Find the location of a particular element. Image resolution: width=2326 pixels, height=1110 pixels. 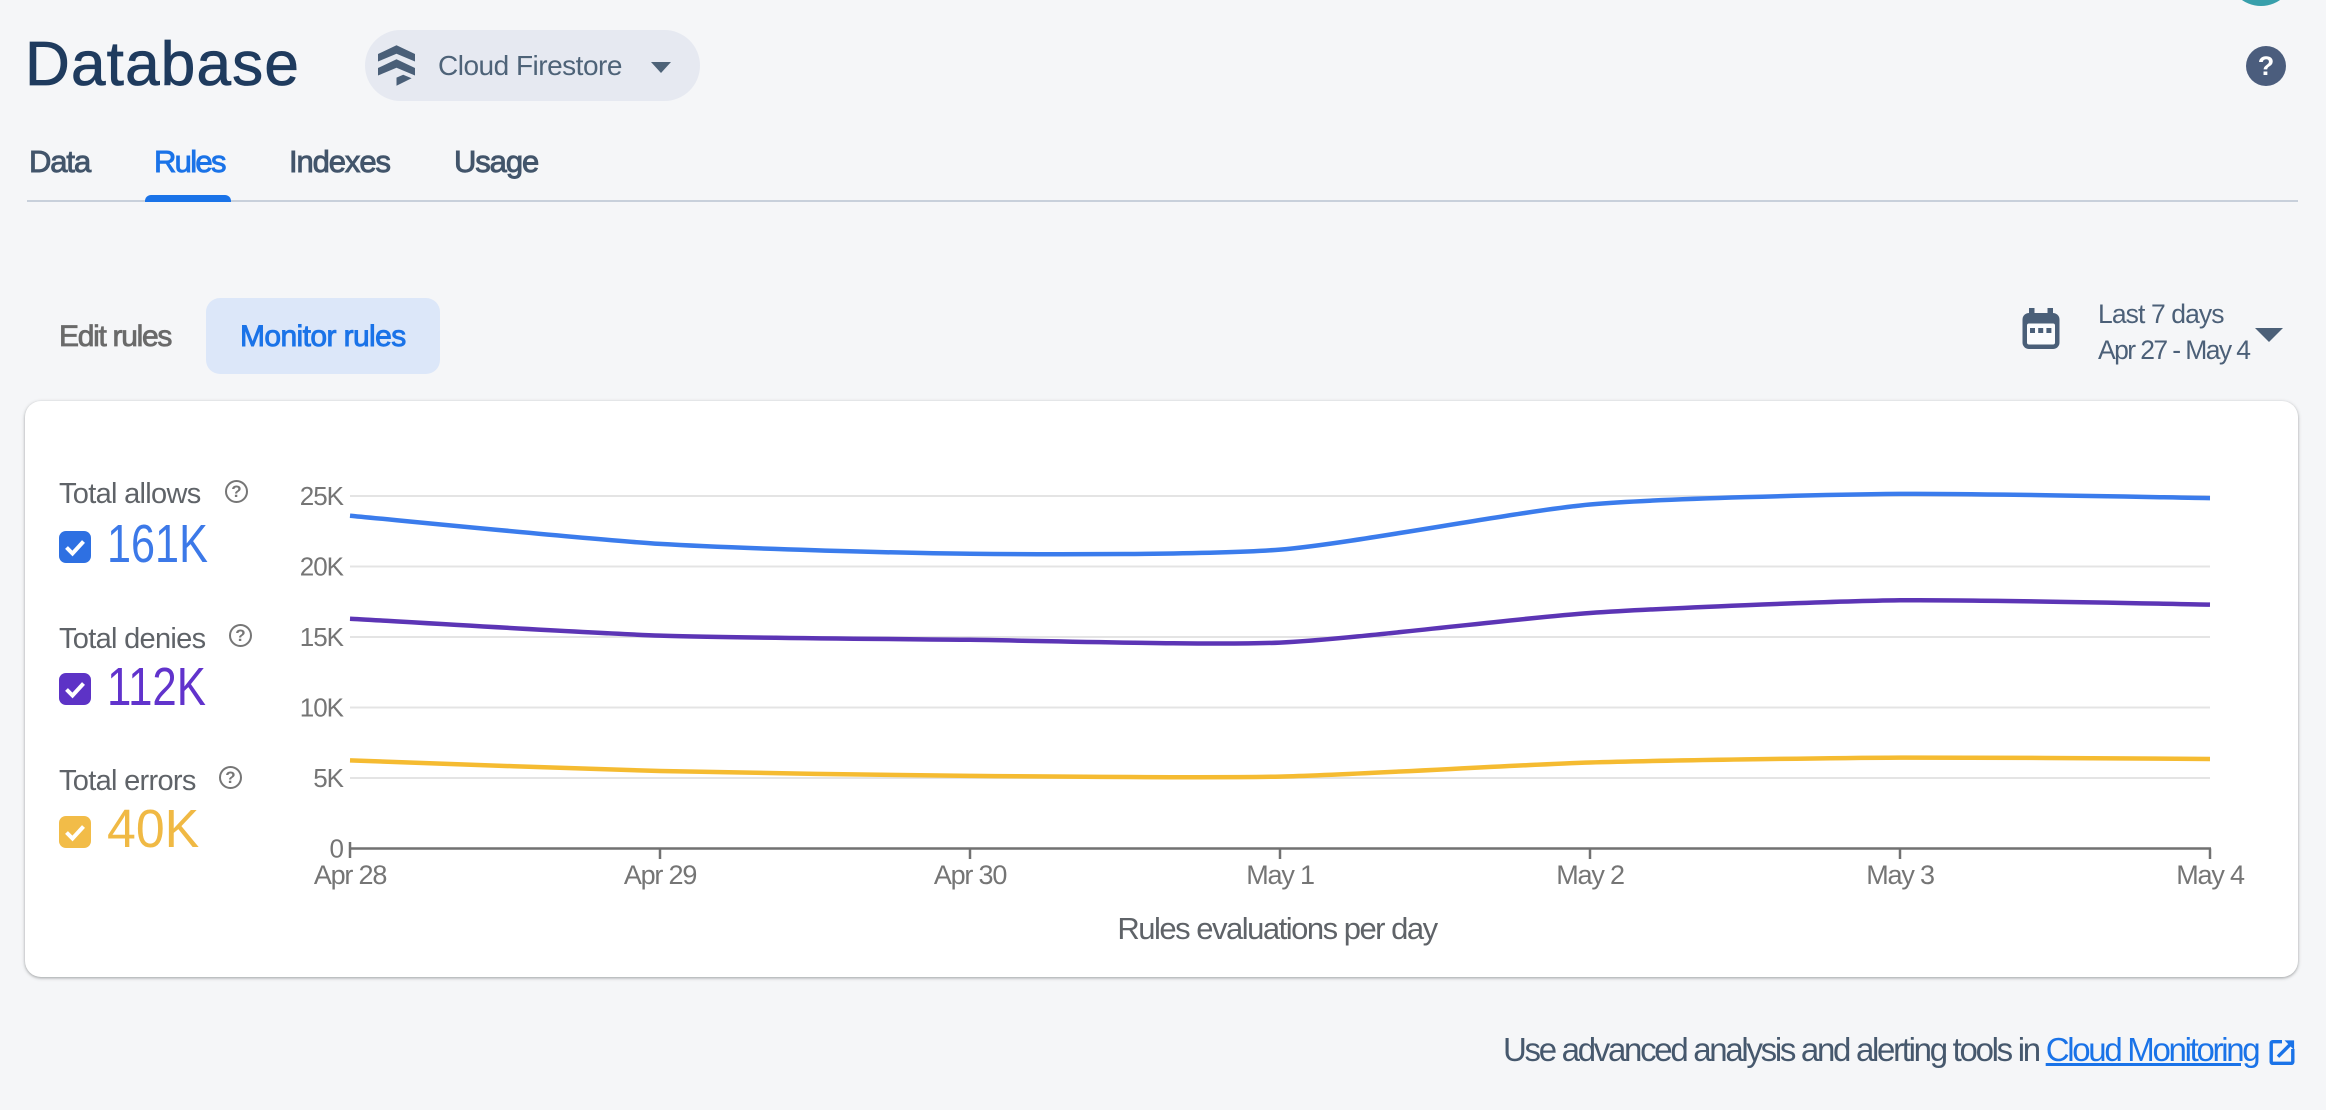

svg-text: Apr 30 is located at coordinates (970, 875).